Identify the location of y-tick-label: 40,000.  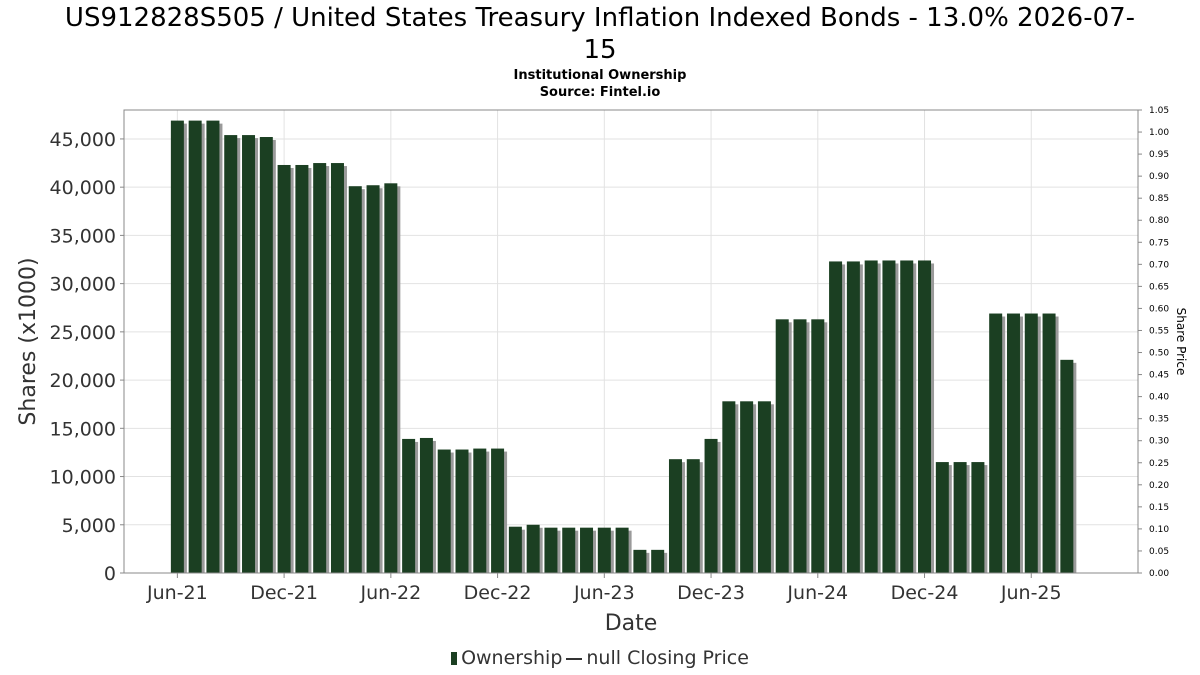
(83, 188).